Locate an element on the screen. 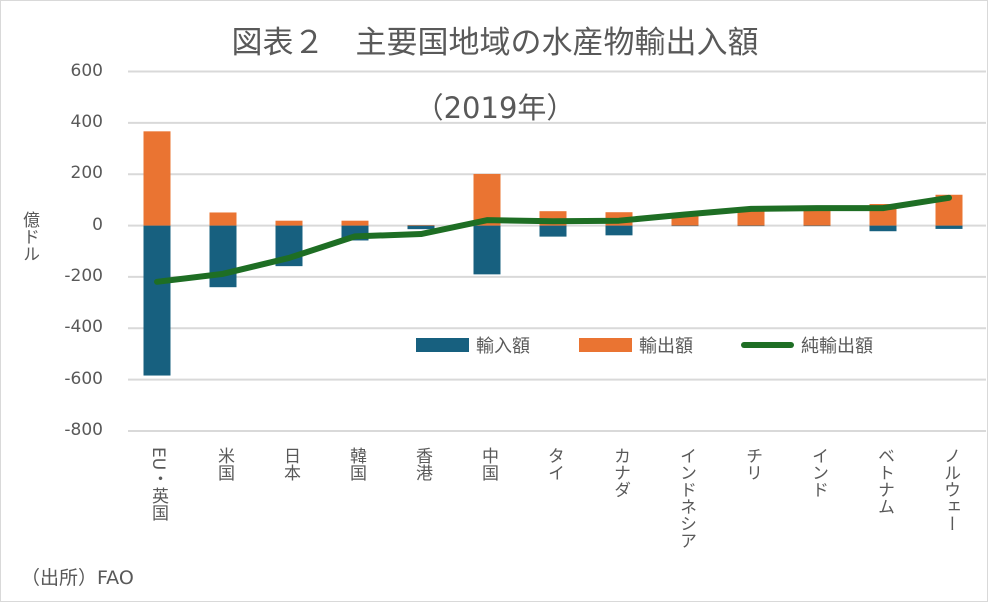  y-axis-title: 億ドル is located at coordinates (29, 236).